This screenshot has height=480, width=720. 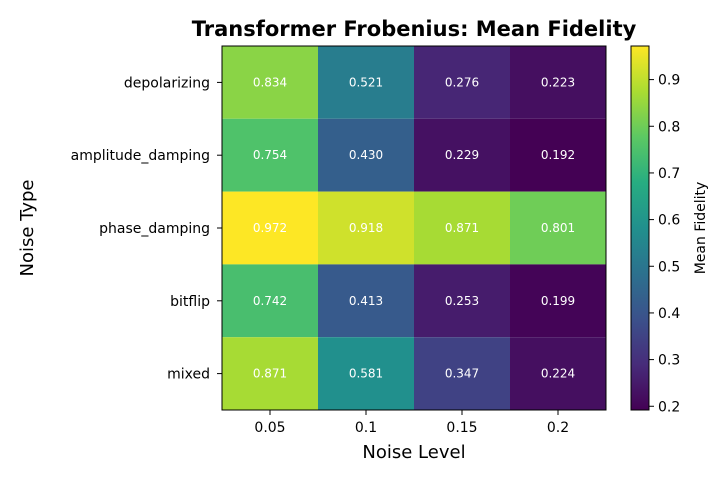 What do you see at coordinates (154, 229) in the screenshot?
I see `y-tick-label: phase_damping` at bounding box center [154, 229].